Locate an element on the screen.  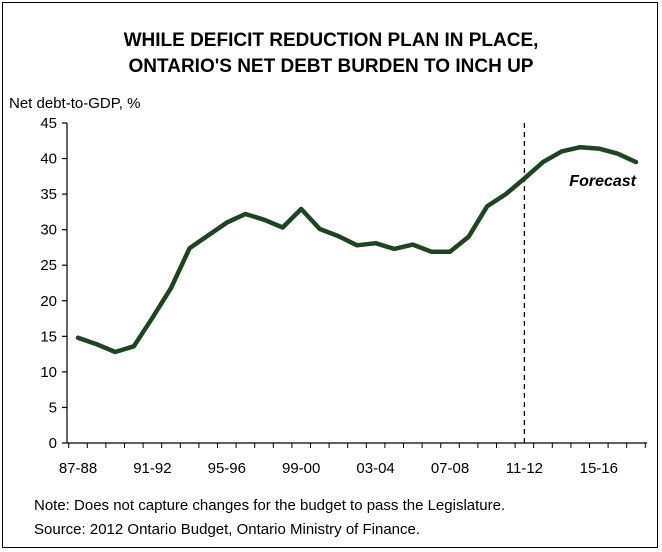
y-tick-label: 0 is located at coordinates (53, 443).